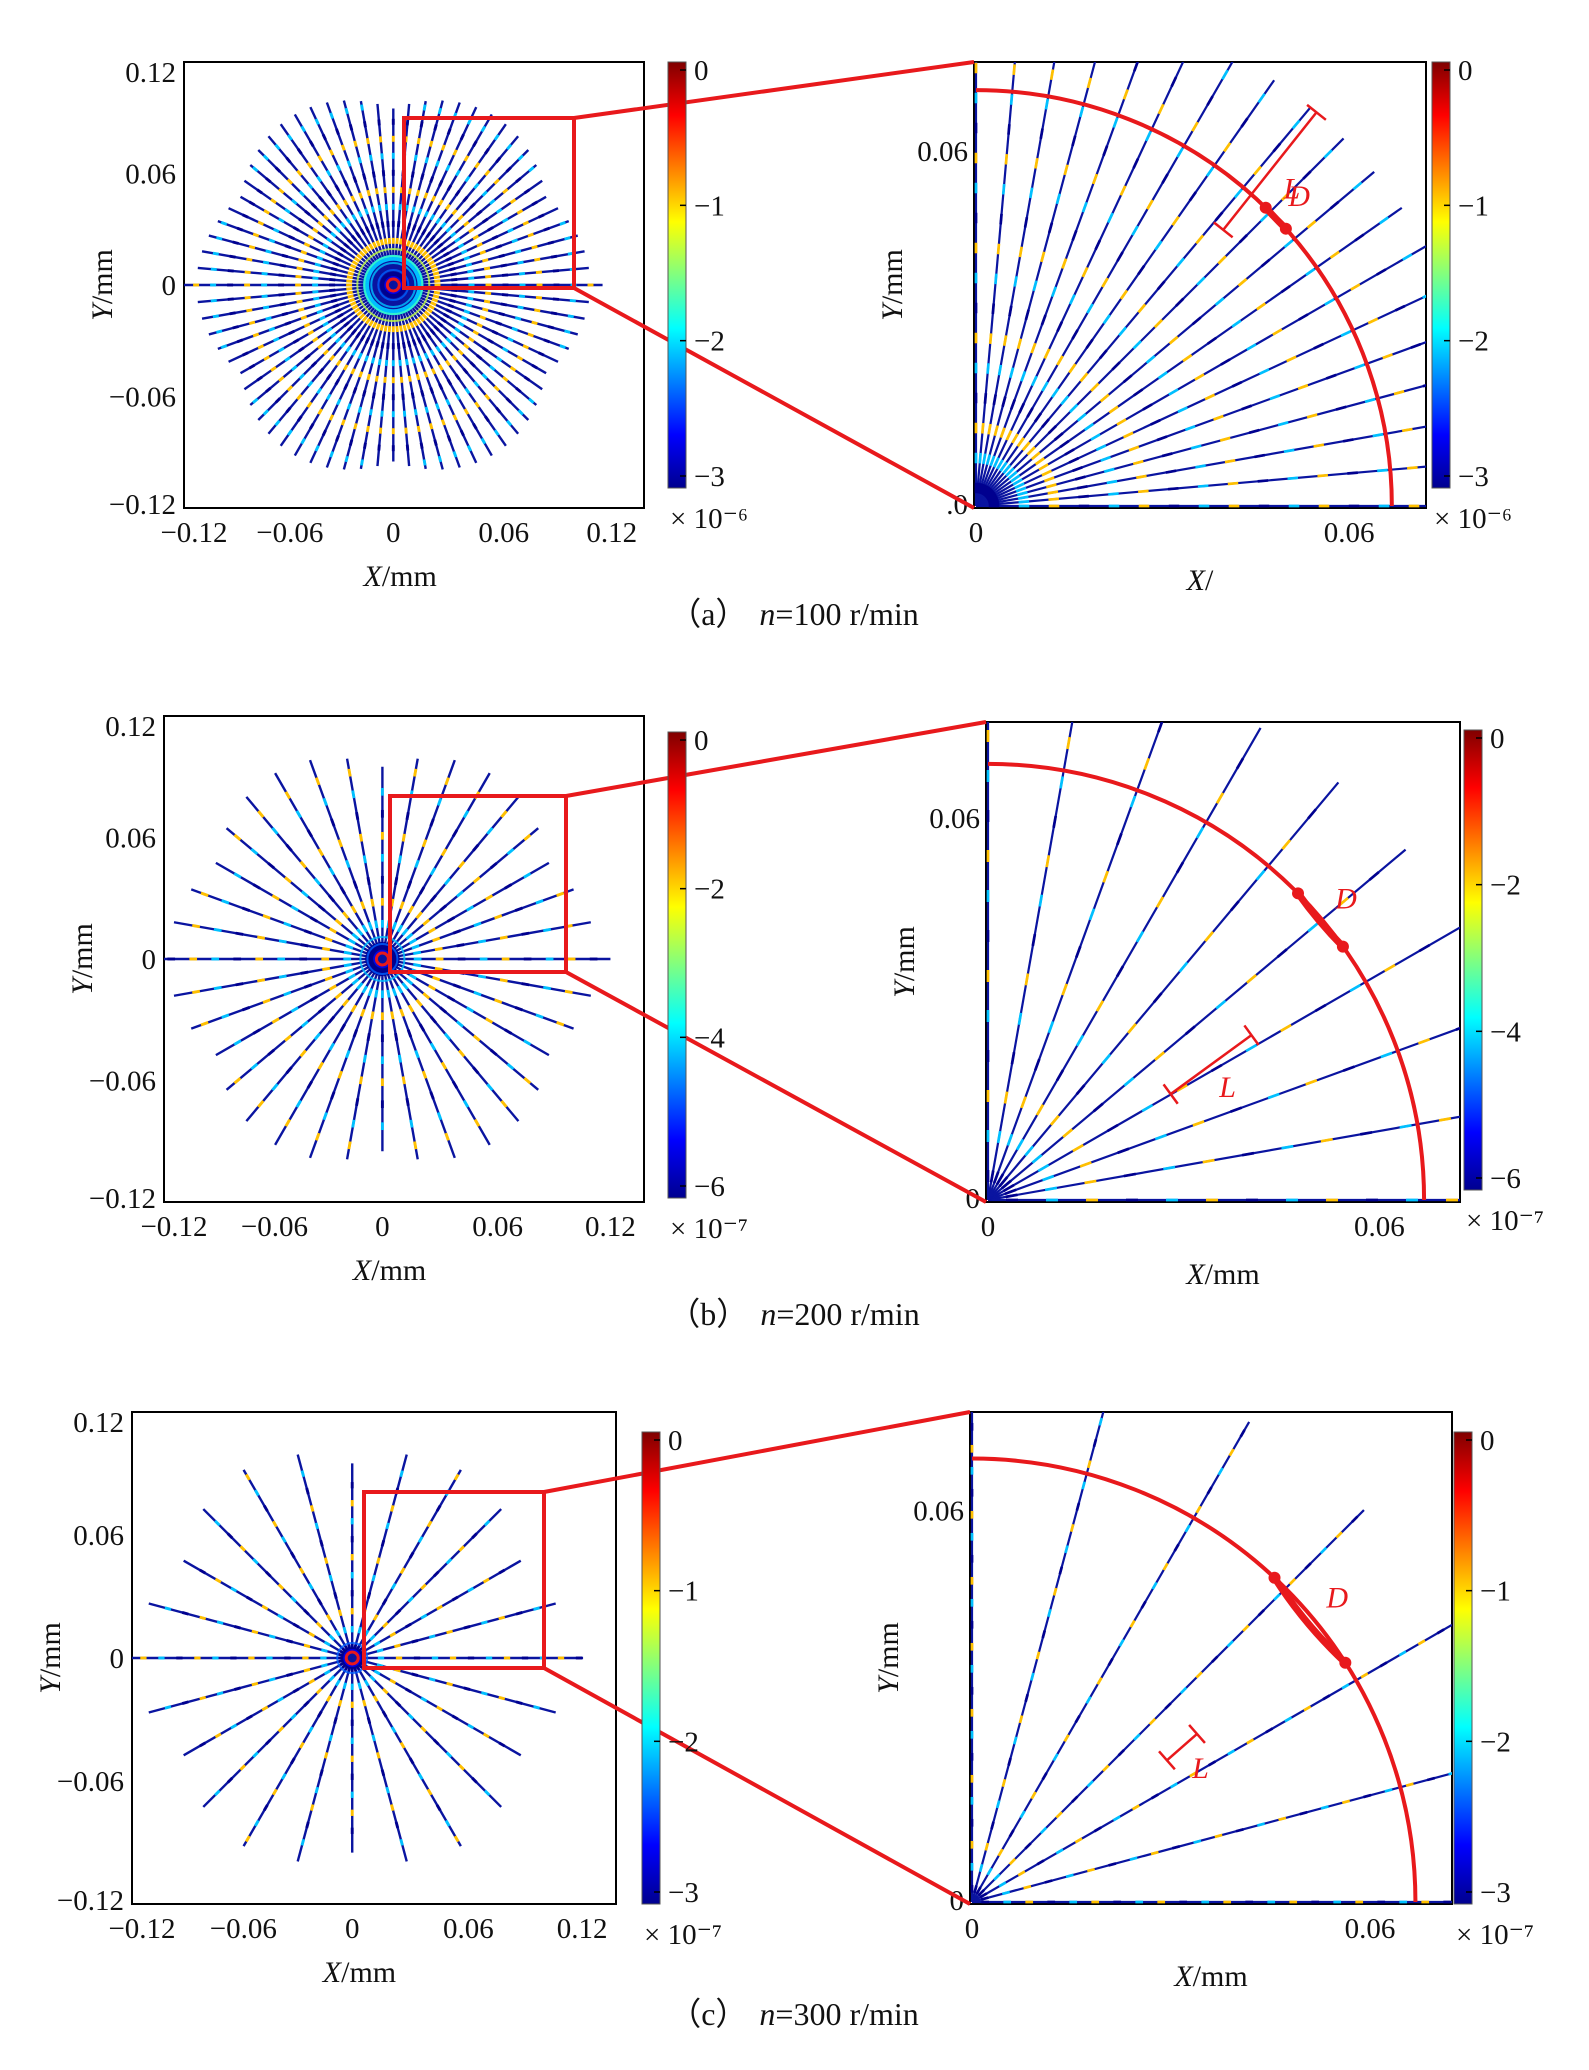 This screenshot has height=2070, width=1589. I want to click on panel-c-connector-top, so click(757, 1452).